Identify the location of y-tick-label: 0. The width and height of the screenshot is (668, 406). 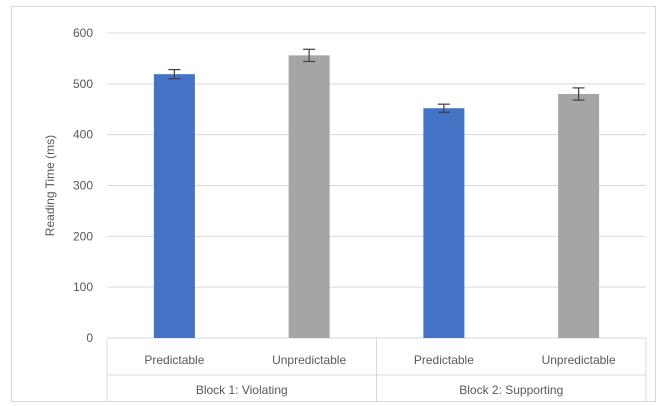
(89, 338).